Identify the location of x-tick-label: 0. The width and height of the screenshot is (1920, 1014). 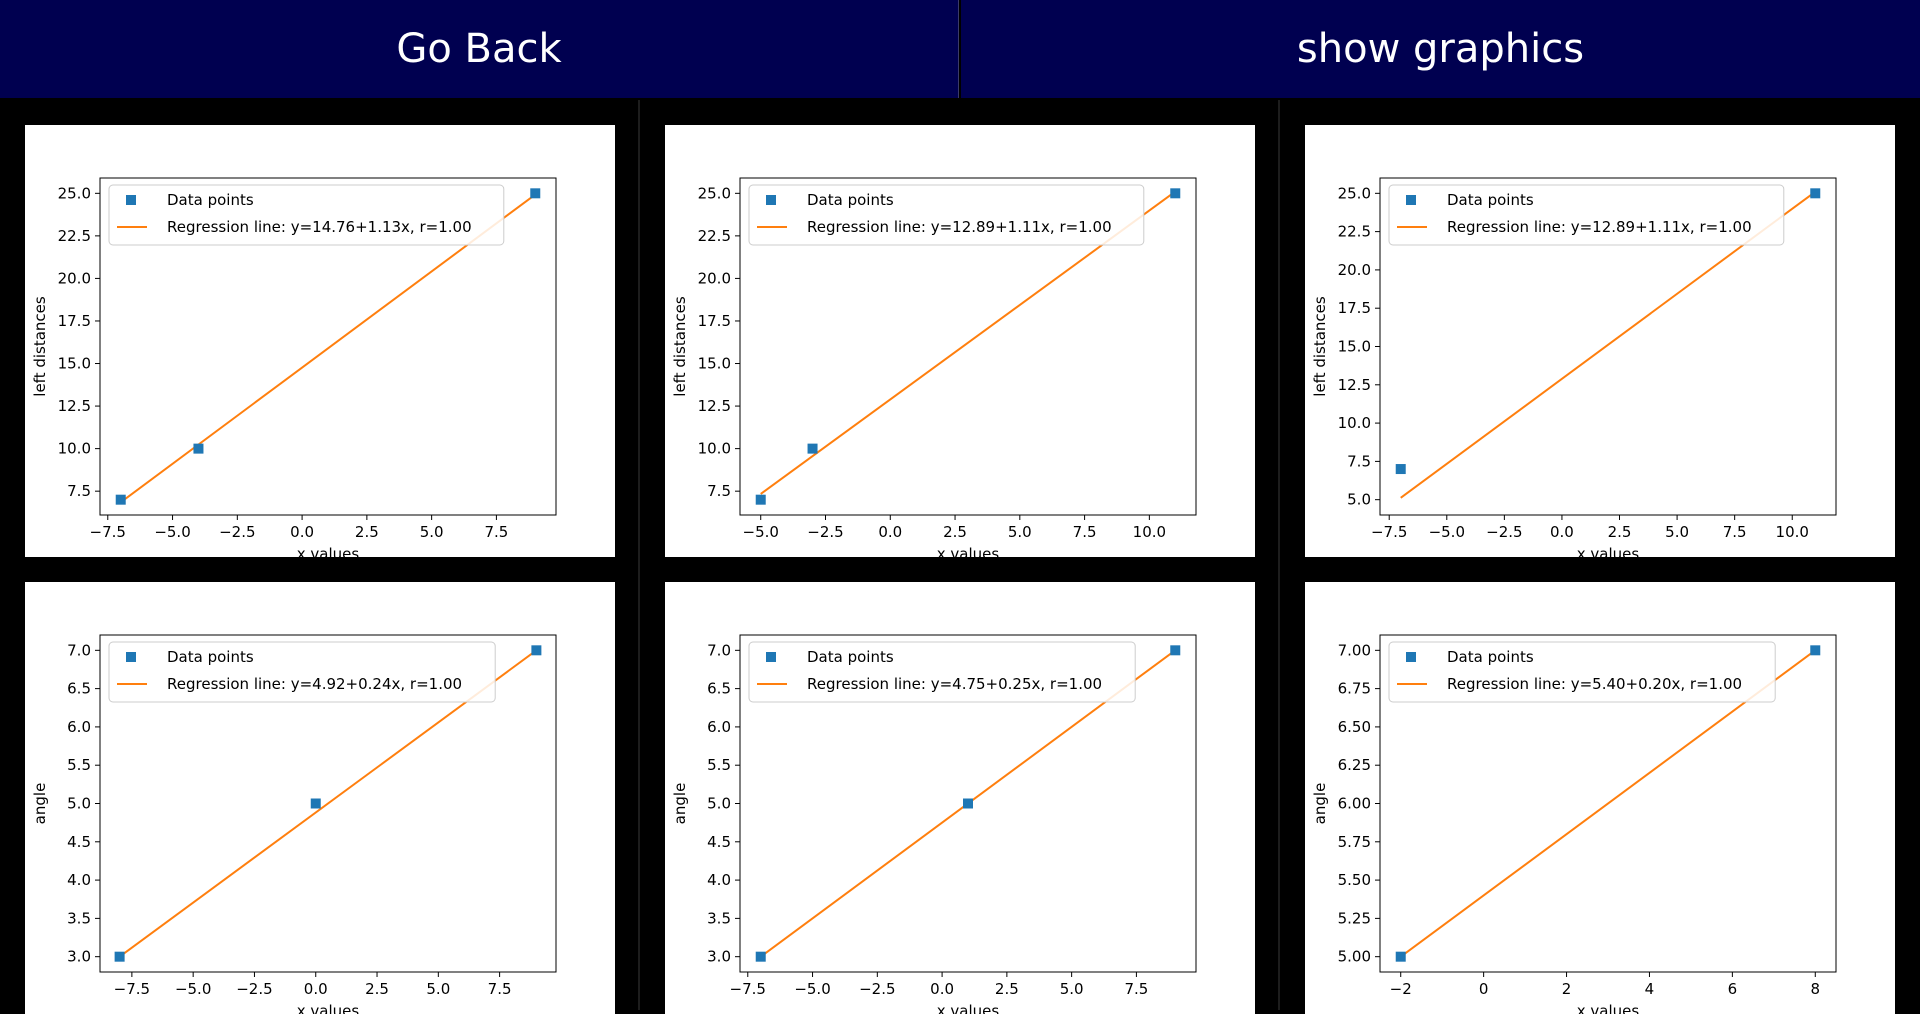
(1484, 989).